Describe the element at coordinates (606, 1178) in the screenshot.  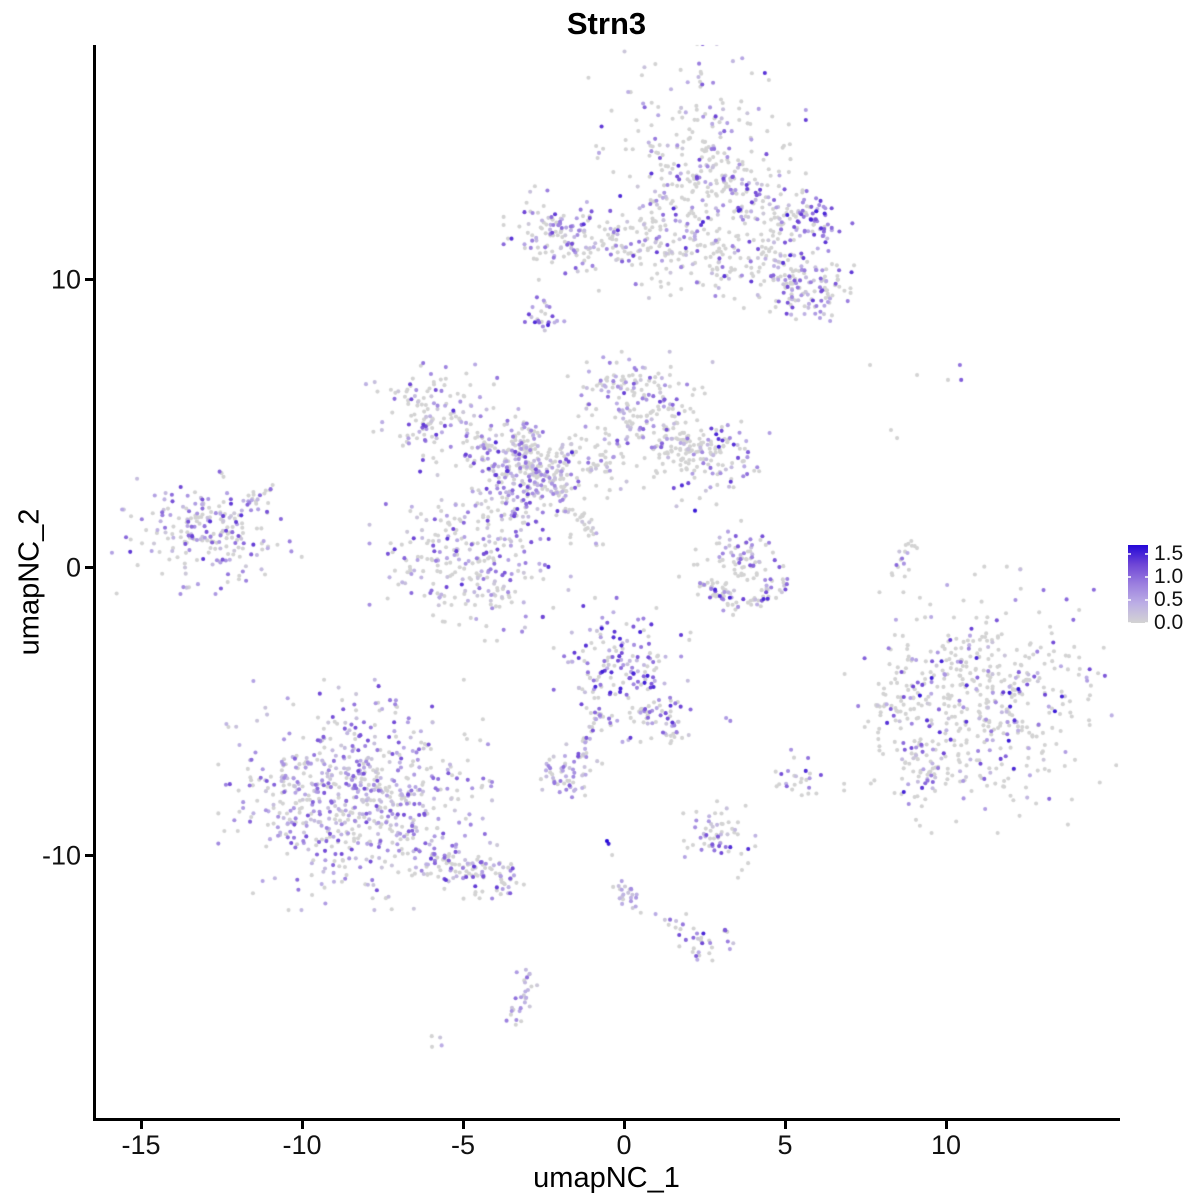
I see `x-axis-title: umapNC_1` at that location.